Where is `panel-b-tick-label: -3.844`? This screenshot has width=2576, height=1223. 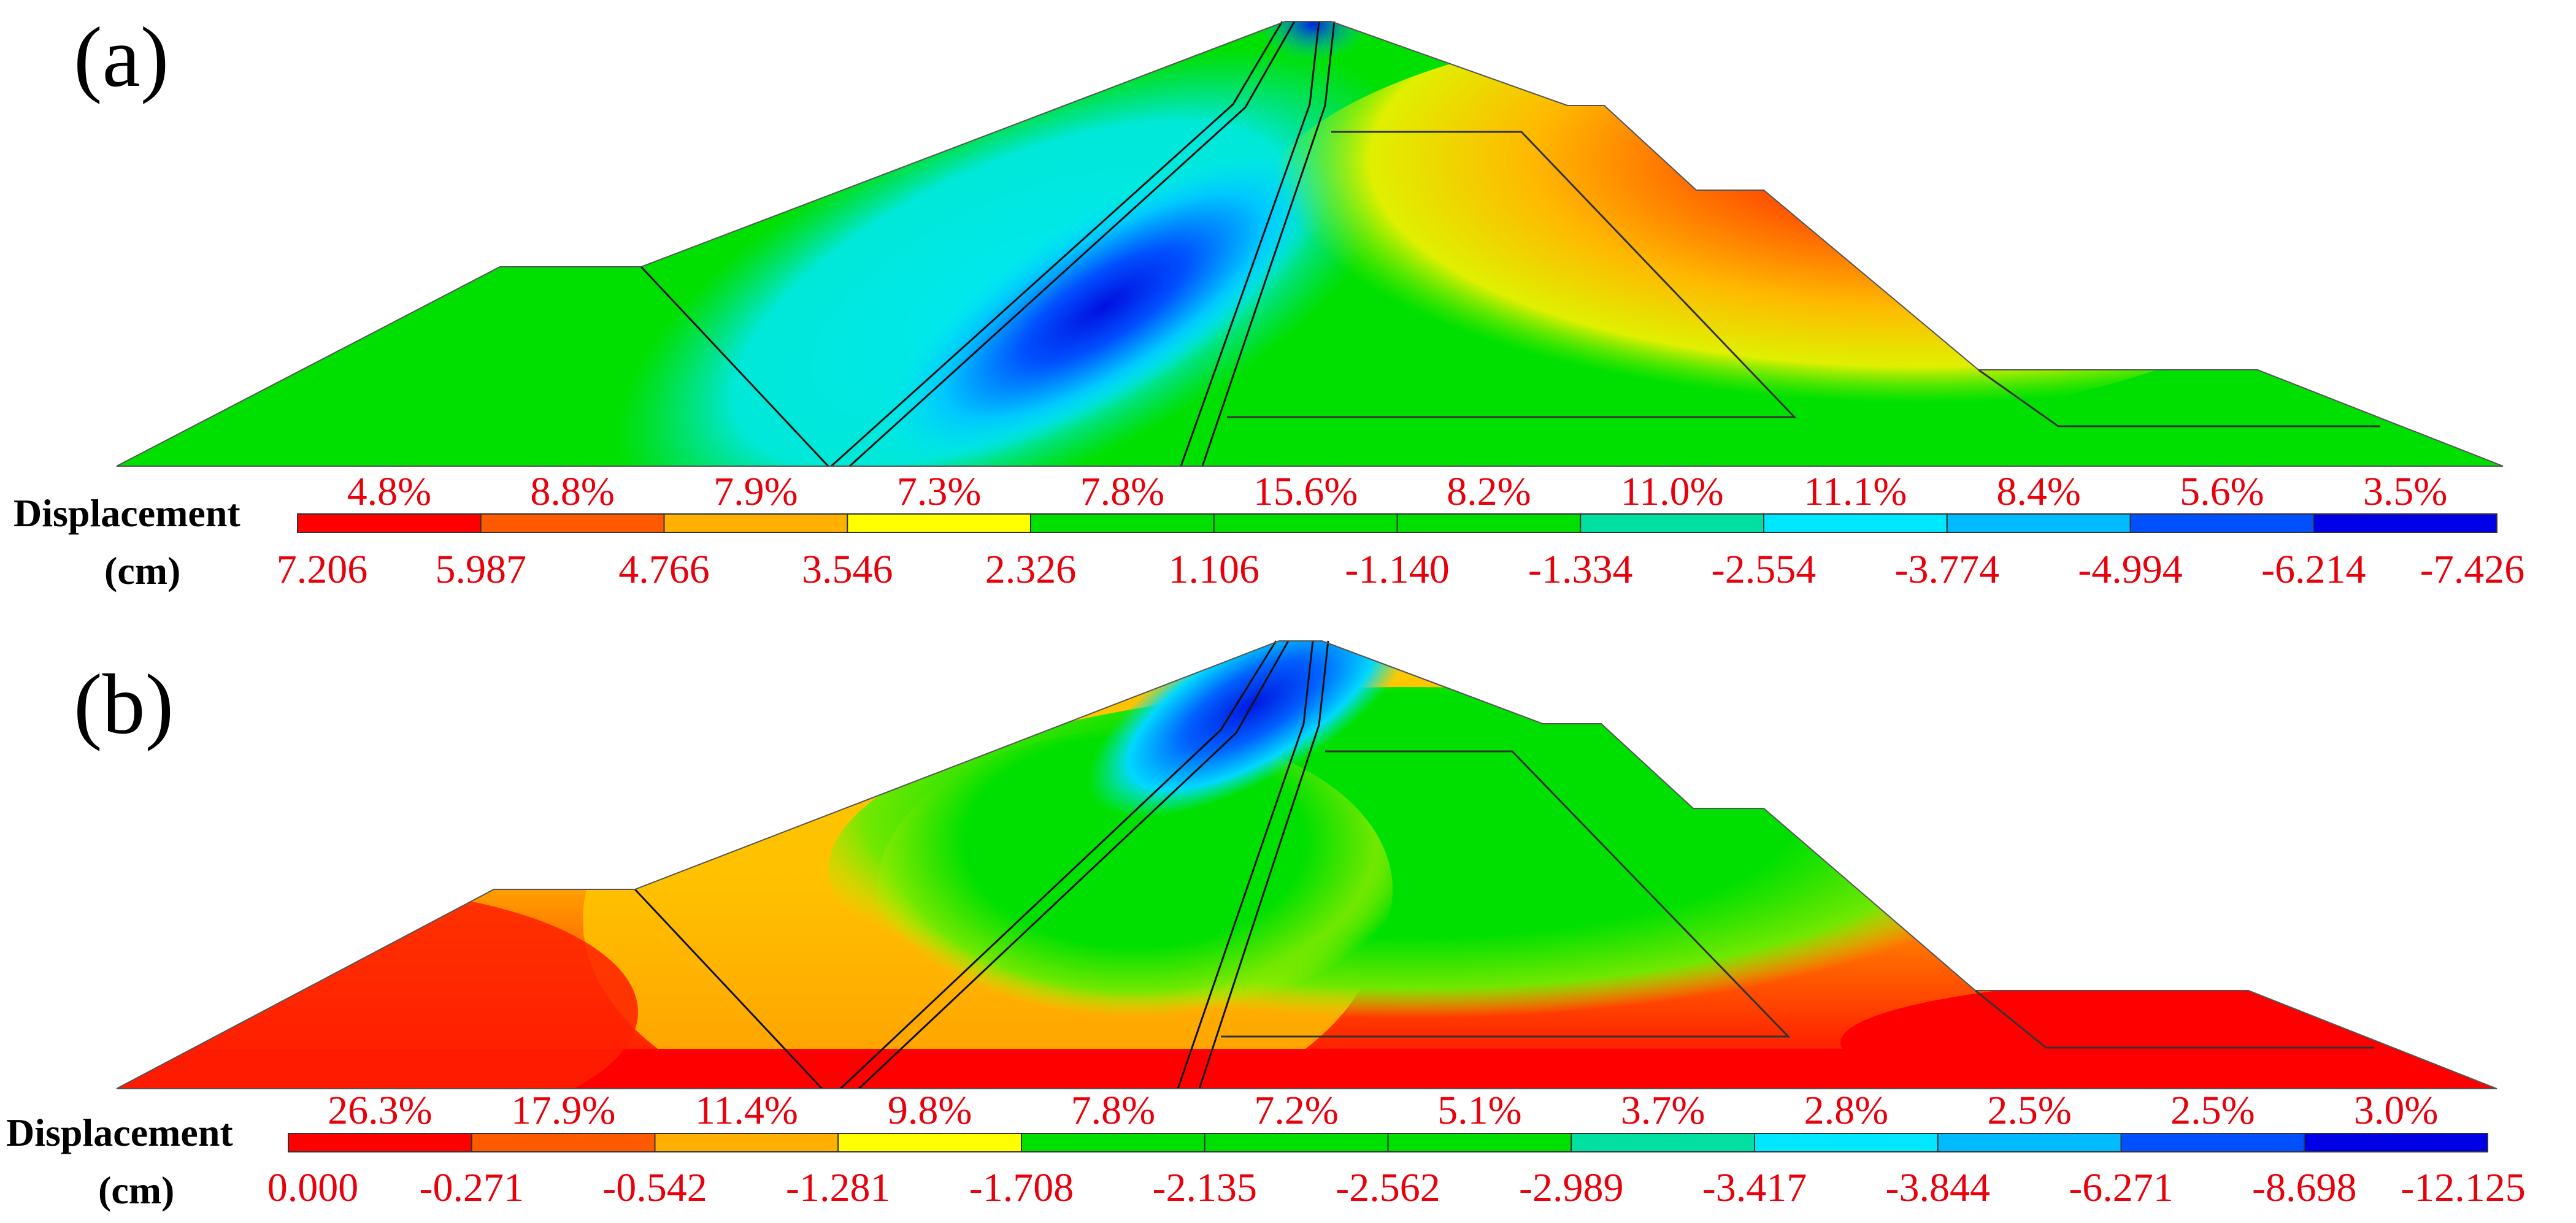 panel-b-tick-label: -3.844 is located at coordinates (1938, 1187).